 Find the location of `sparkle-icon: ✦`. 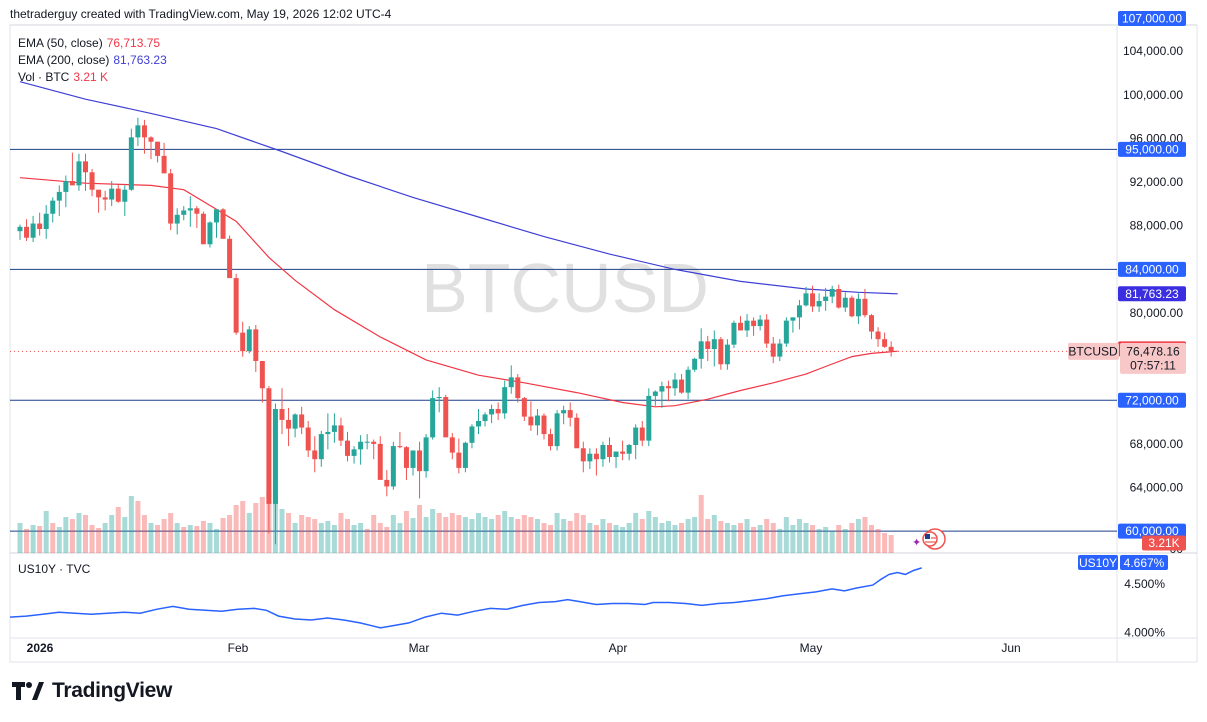

sparkle-icon: ✦ is located at coordinates (916, 543).